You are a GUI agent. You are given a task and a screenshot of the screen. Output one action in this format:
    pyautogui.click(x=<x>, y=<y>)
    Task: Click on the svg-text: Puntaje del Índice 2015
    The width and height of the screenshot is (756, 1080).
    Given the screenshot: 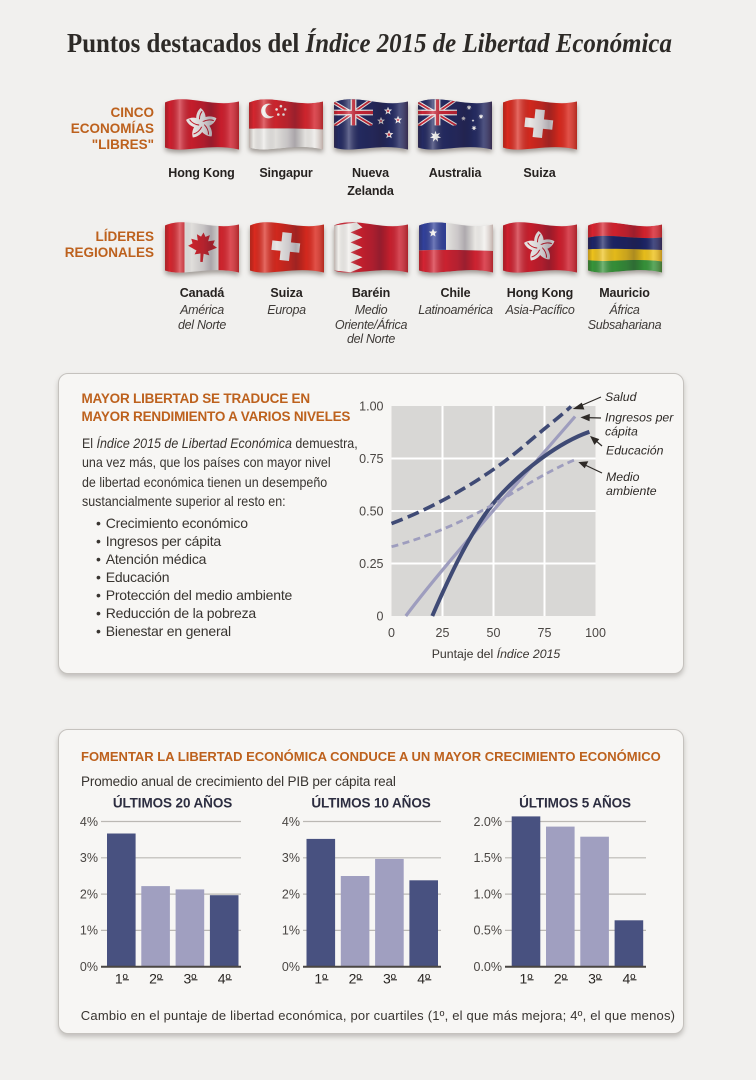 What is the action you would take?
    pyautogui.click(x=496, y=653)
    